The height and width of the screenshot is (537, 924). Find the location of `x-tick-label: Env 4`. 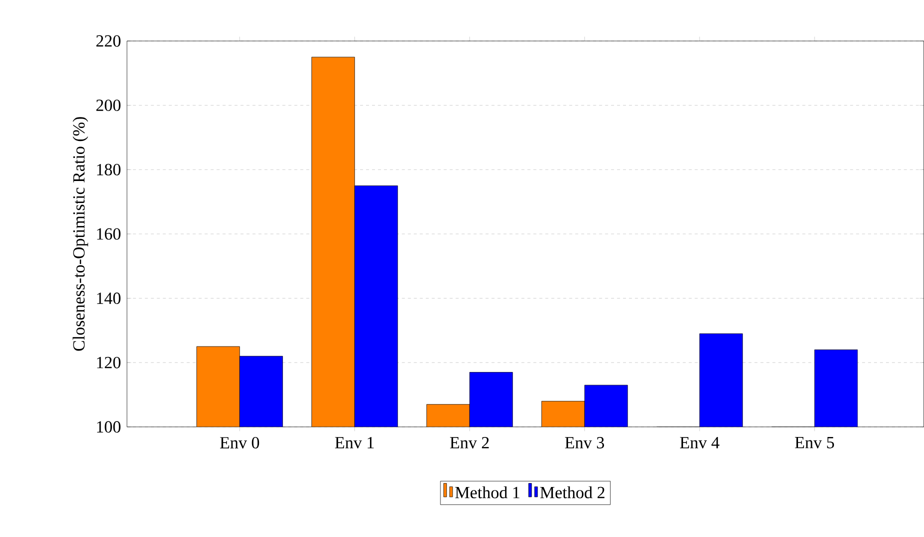

x-tick-label: Env 4 is located at coordinates (700, 442).